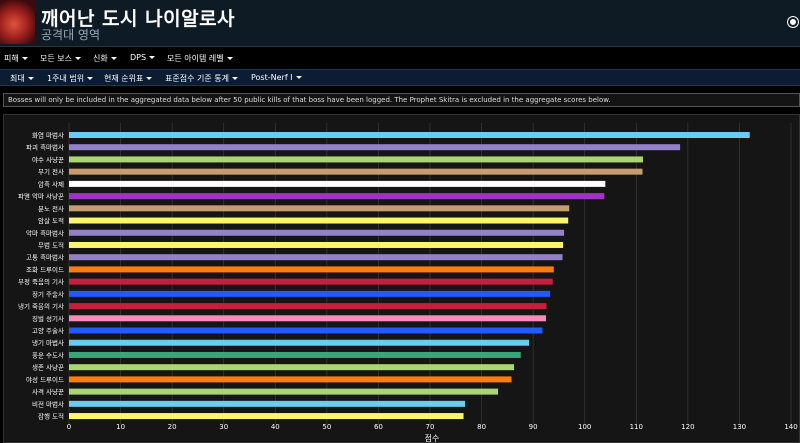 Image resolution: width=800 pixels, height=443 pixels. Describe the element at coordinates (41, 196) in the screenshot. I see `category-label: 파멸 악마 사냥꾼` at that location.